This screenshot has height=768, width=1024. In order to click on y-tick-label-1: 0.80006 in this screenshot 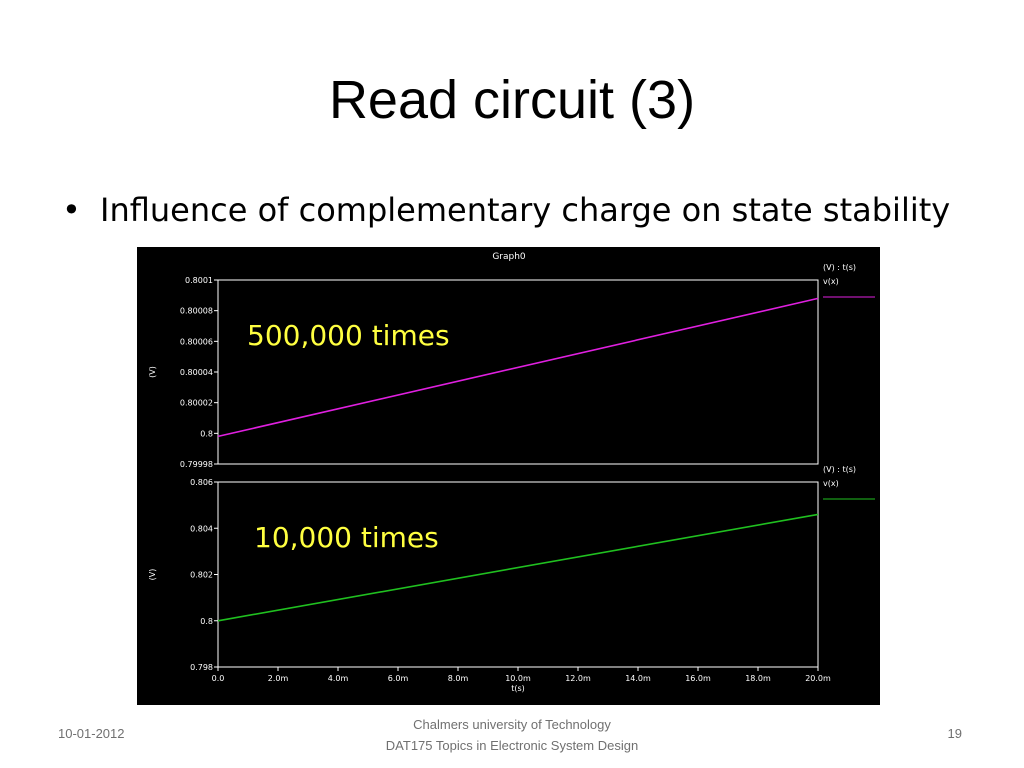, I will do `click(196, 341)`.